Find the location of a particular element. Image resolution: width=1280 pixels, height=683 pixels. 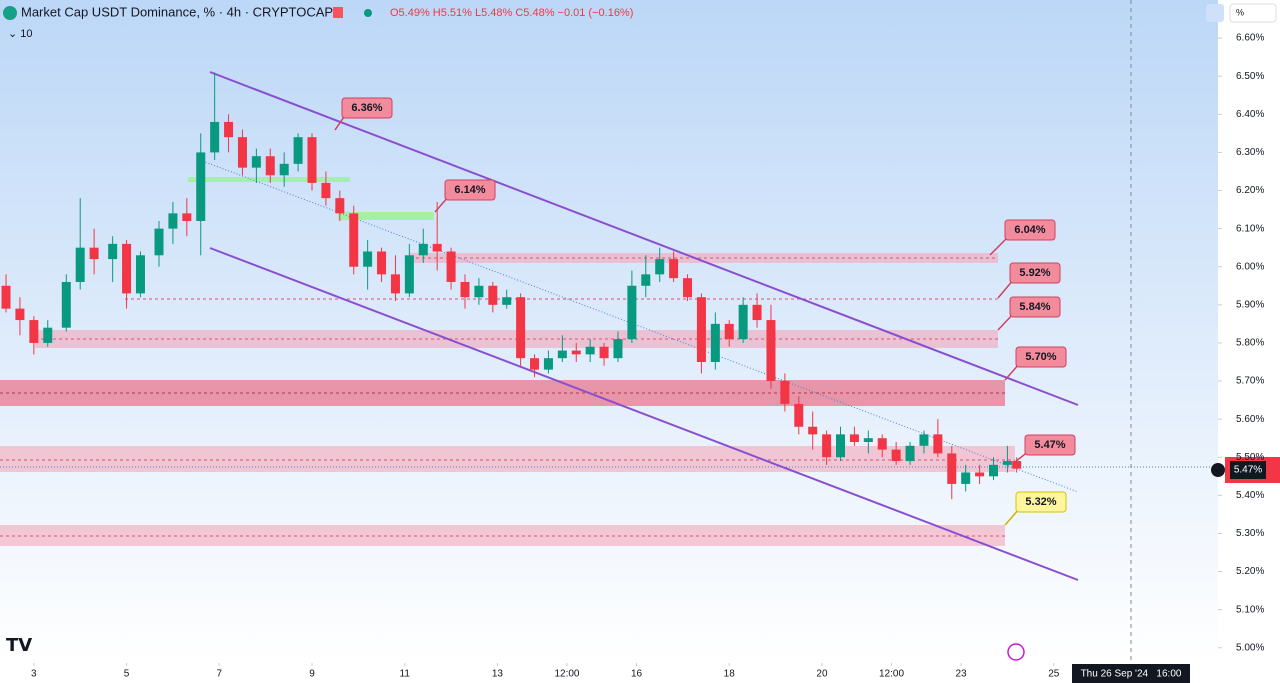

promo-icon is located at coordinates (1016, 652).